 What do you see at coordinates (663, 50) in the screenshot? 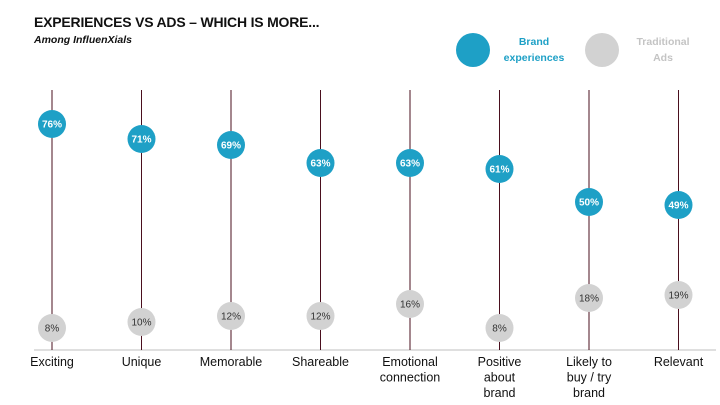
I see `legend-label-ads: Traditional Ads` at bounding box center [663, 50].